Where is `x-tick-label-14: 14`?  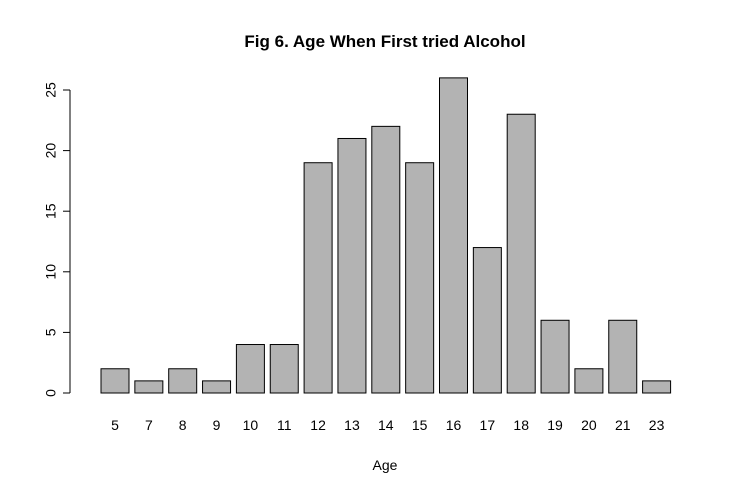
x-tick-label-14: 14 is located at coordinates (386, 425).